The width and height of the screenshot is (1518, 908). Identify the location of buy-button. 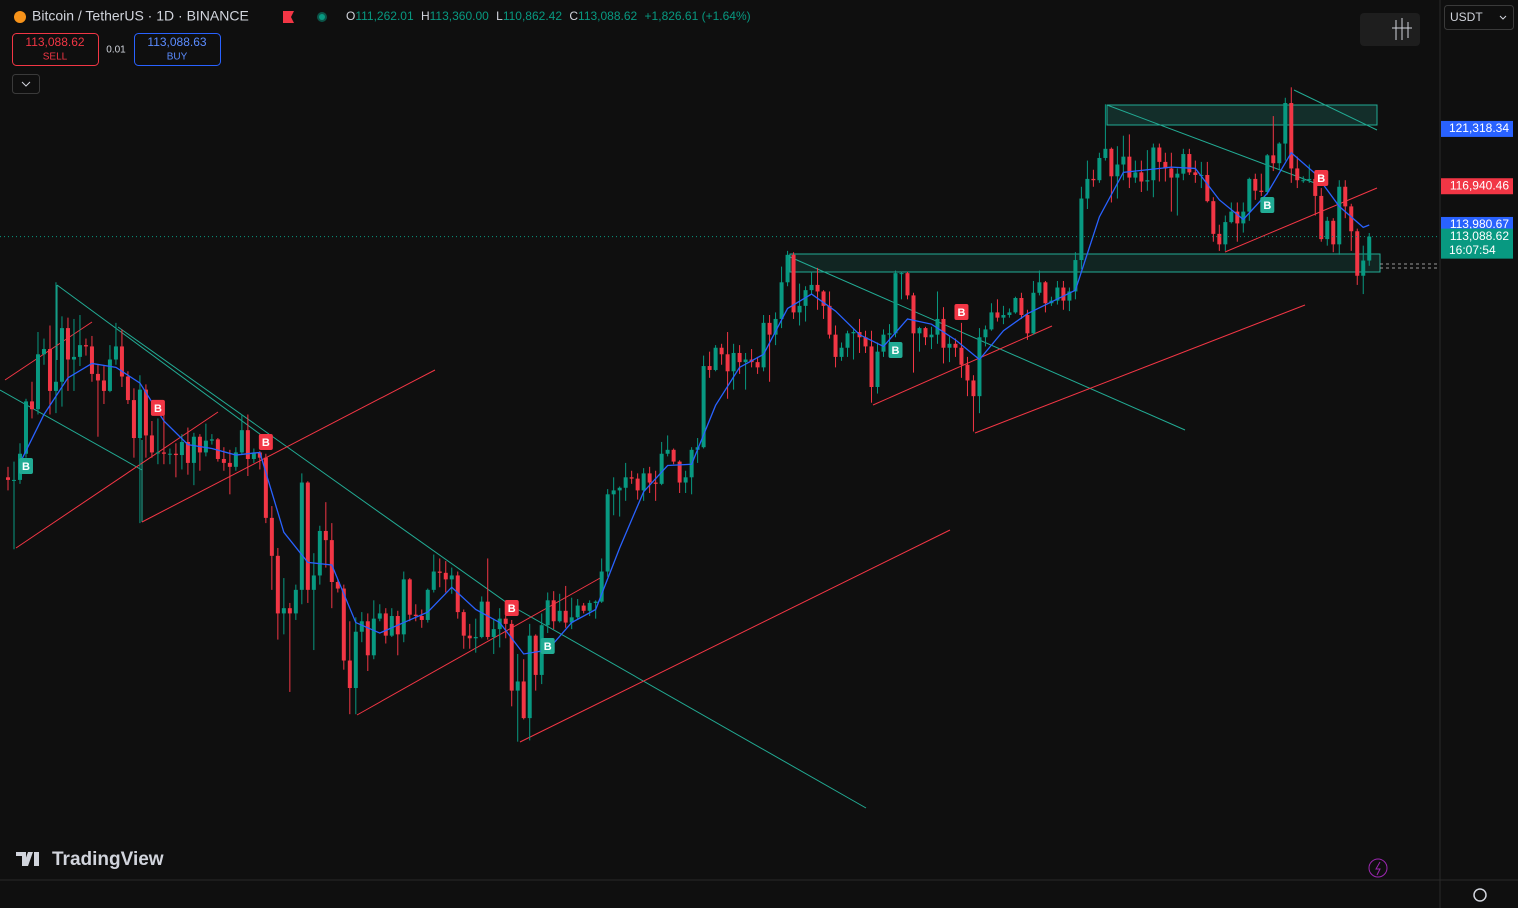
(177, 49).